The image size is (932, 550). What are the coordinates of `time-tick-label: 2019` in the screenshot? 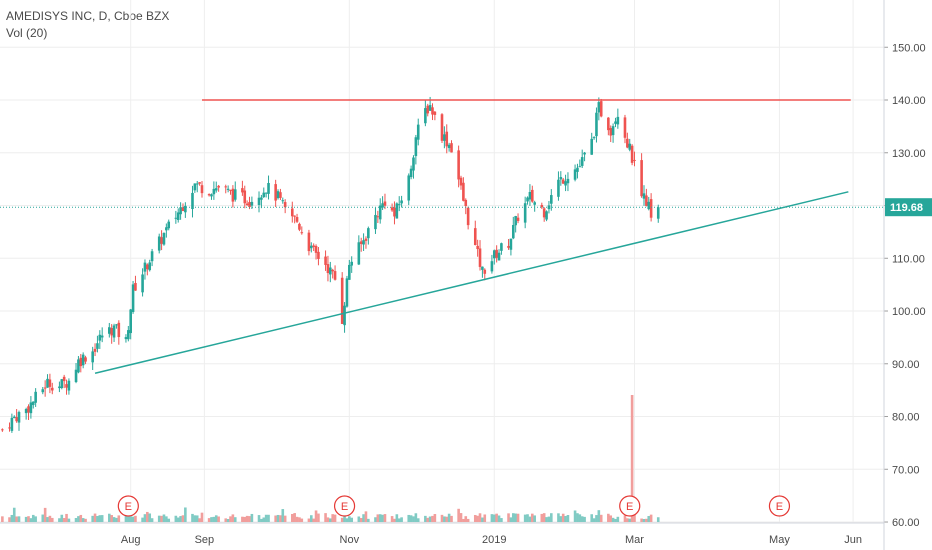 It's located at (494, 540).